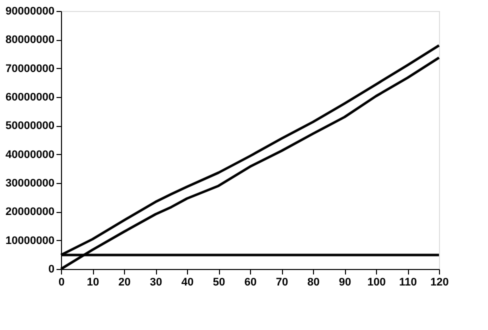  What do you see at coordinates (61, 282) in the screenshot?
I see `x-tick-label: 0` at bounding box center [61, 282].